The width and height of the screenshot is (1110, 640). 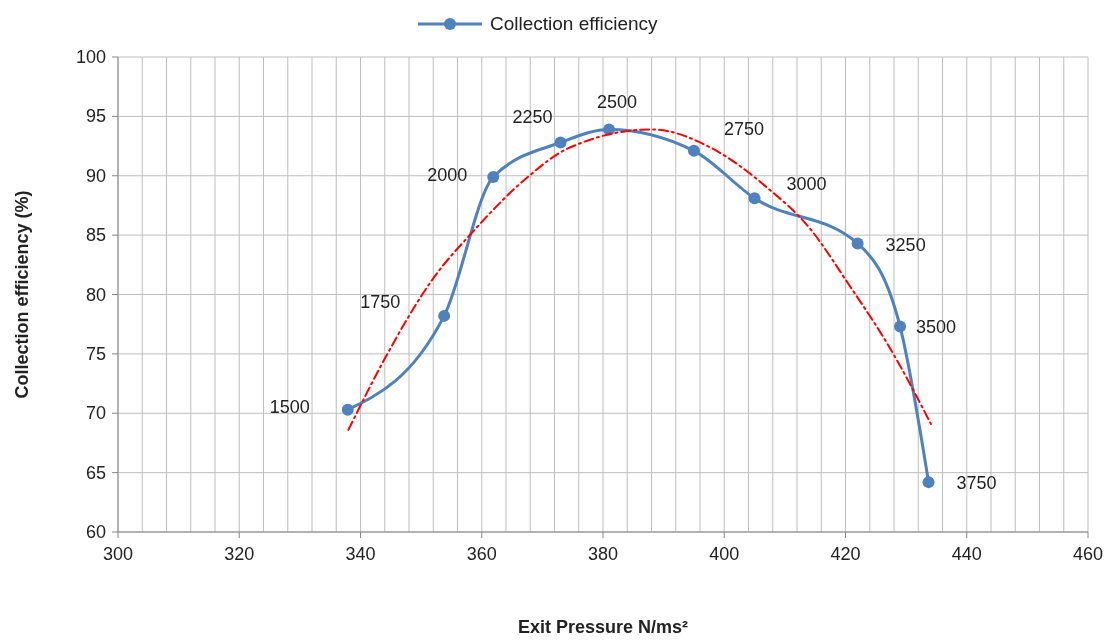 What do you see at coordinates (806, 184) in the screenshot?
I see `annotation: 3000` at bounding box center [806, 184].